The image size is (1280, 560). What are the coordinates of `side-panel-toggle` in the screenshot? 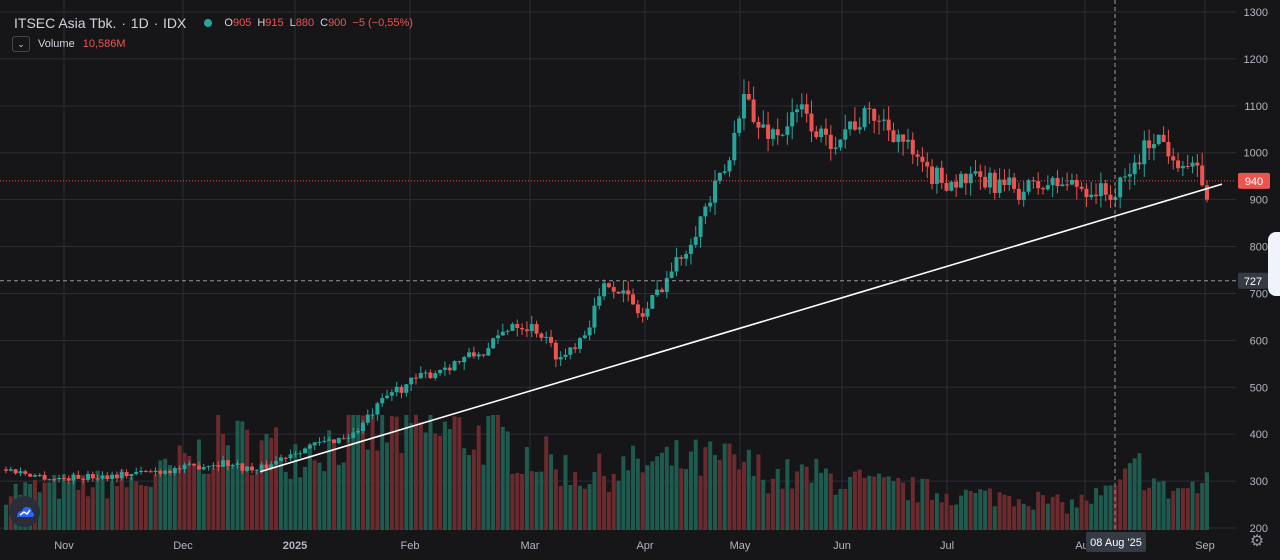 It's located at (1274, 264).